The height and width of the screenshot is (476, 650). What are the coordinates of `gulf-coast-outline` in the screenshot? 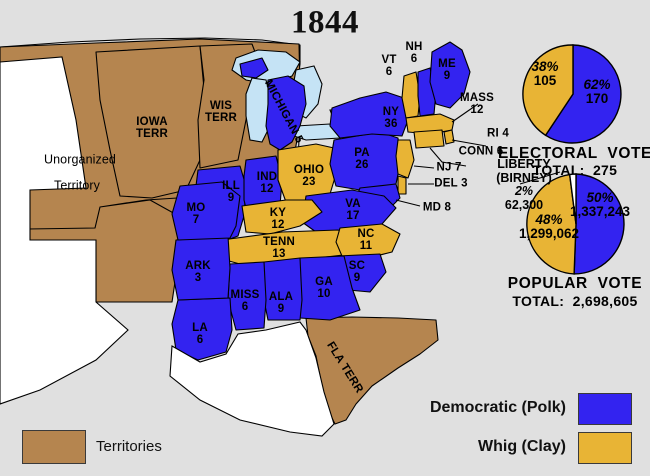 It's located at (252, 379).